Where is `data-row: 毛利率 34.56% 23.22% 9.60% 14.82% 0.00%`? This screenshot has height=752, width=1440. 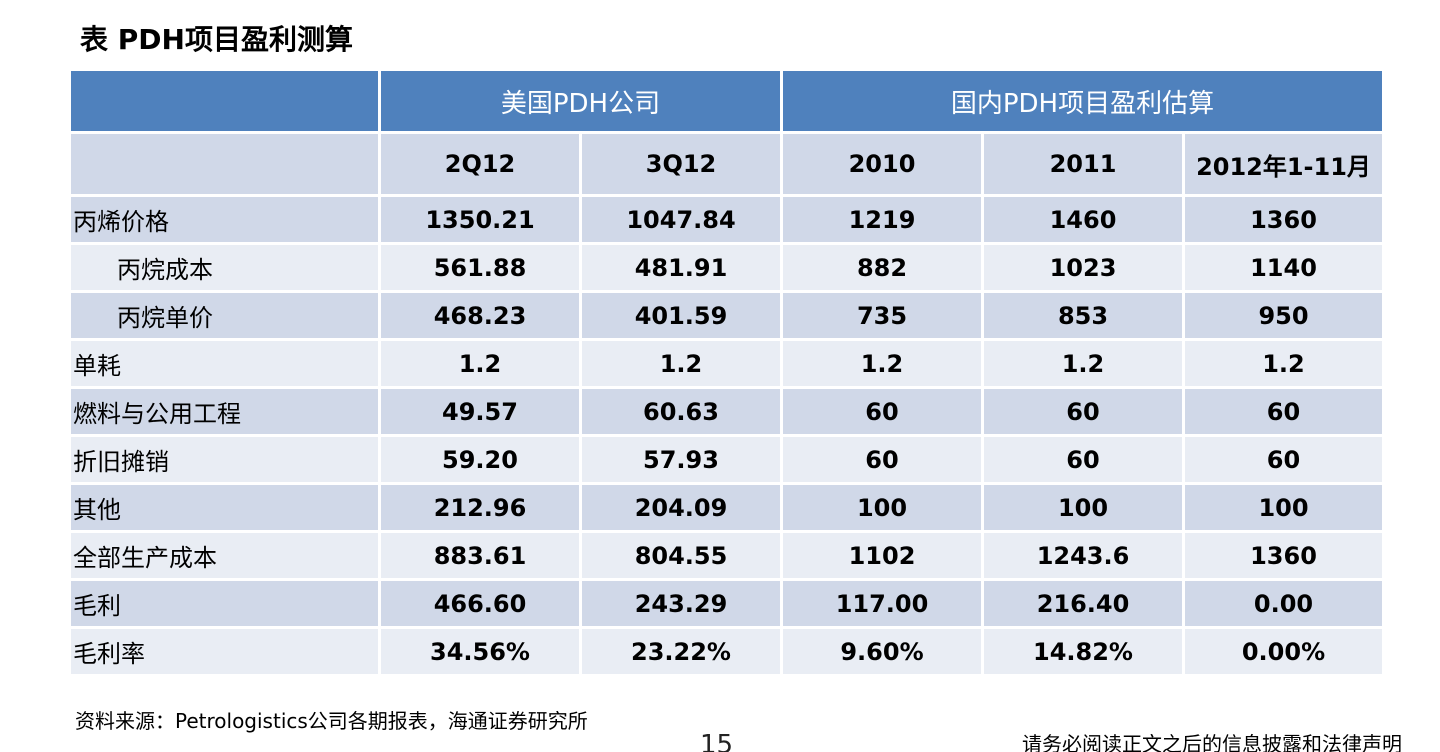
data-row: 毛利率 34.56% 23.22% 9.60% 14.82% 0.00% is located at coordinates (726, 651).